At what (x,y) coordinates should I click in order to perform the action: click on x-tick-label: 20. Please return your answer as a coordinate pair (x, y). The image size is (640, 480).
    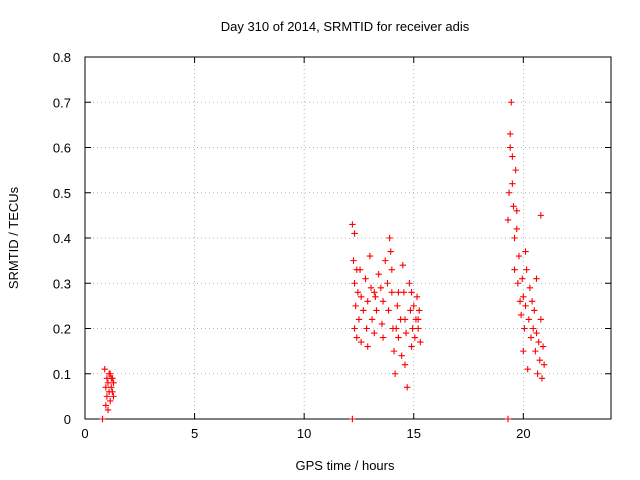
    Looking at the image, I should click on (523, 433).